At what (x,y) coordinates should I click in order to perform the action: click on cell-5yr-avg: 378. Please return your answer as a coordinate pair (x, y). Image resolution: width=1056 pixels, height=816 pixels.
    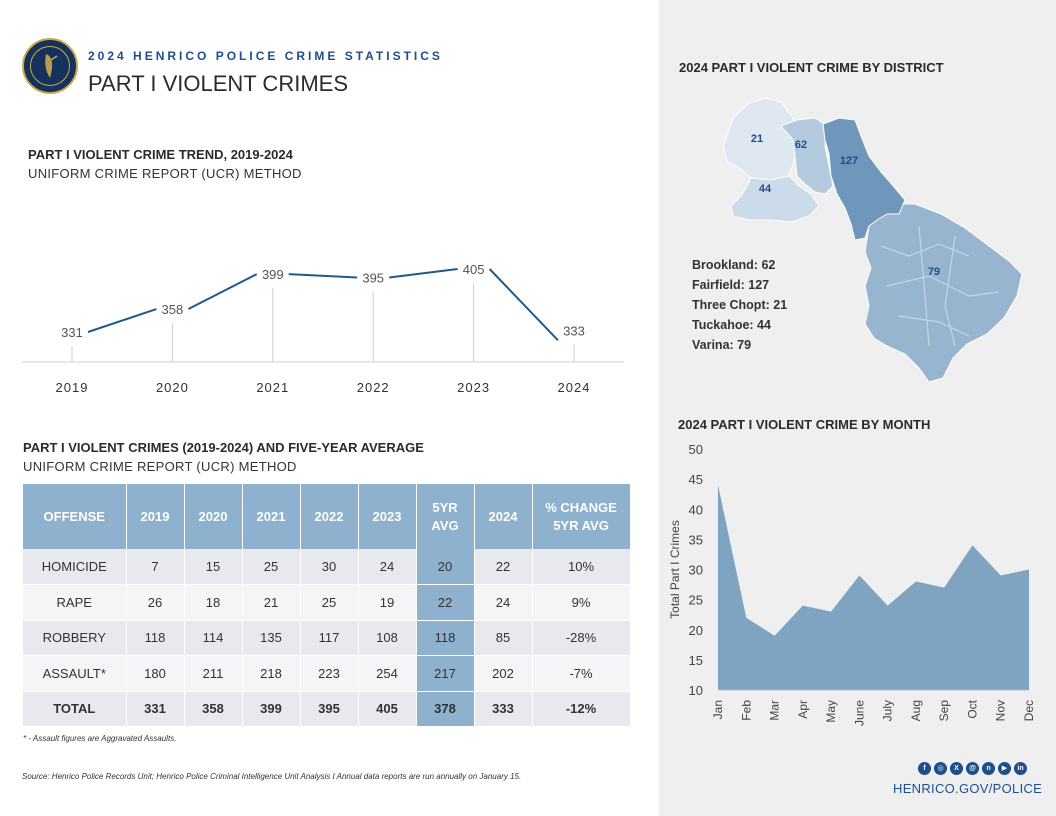
    Looking at the image, I should click on (445, 709).